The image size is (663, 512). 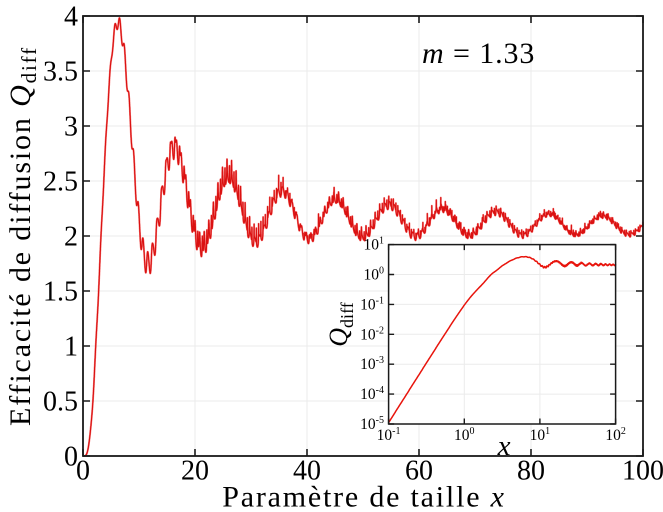 What do you see at coordinates (195, 471) in the screenshot?
I see `svg-text: 20` at bounding box center [195, 471].